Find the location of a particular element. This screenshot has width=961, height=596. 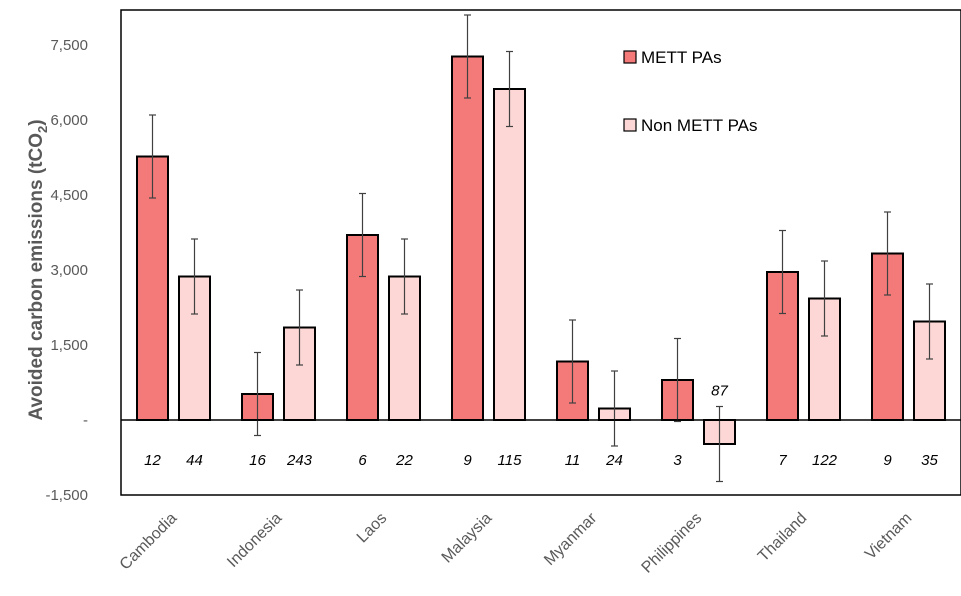

y-tick-label: -1,500 is located at coordinates (66, 495).